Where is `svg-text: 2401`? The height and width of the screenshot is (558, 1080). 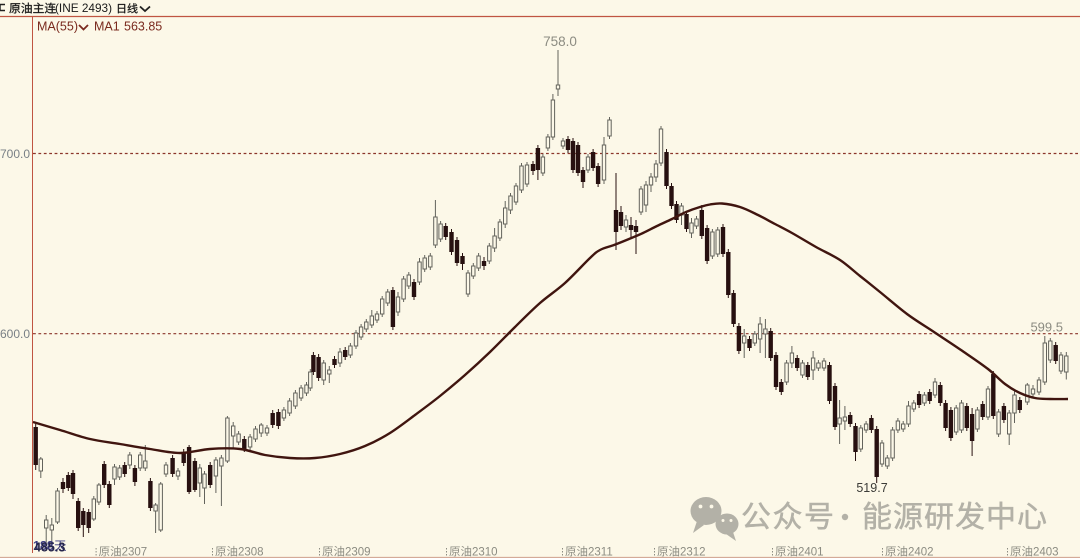
svg-text: 2401 is located at coordinates (811, 552).